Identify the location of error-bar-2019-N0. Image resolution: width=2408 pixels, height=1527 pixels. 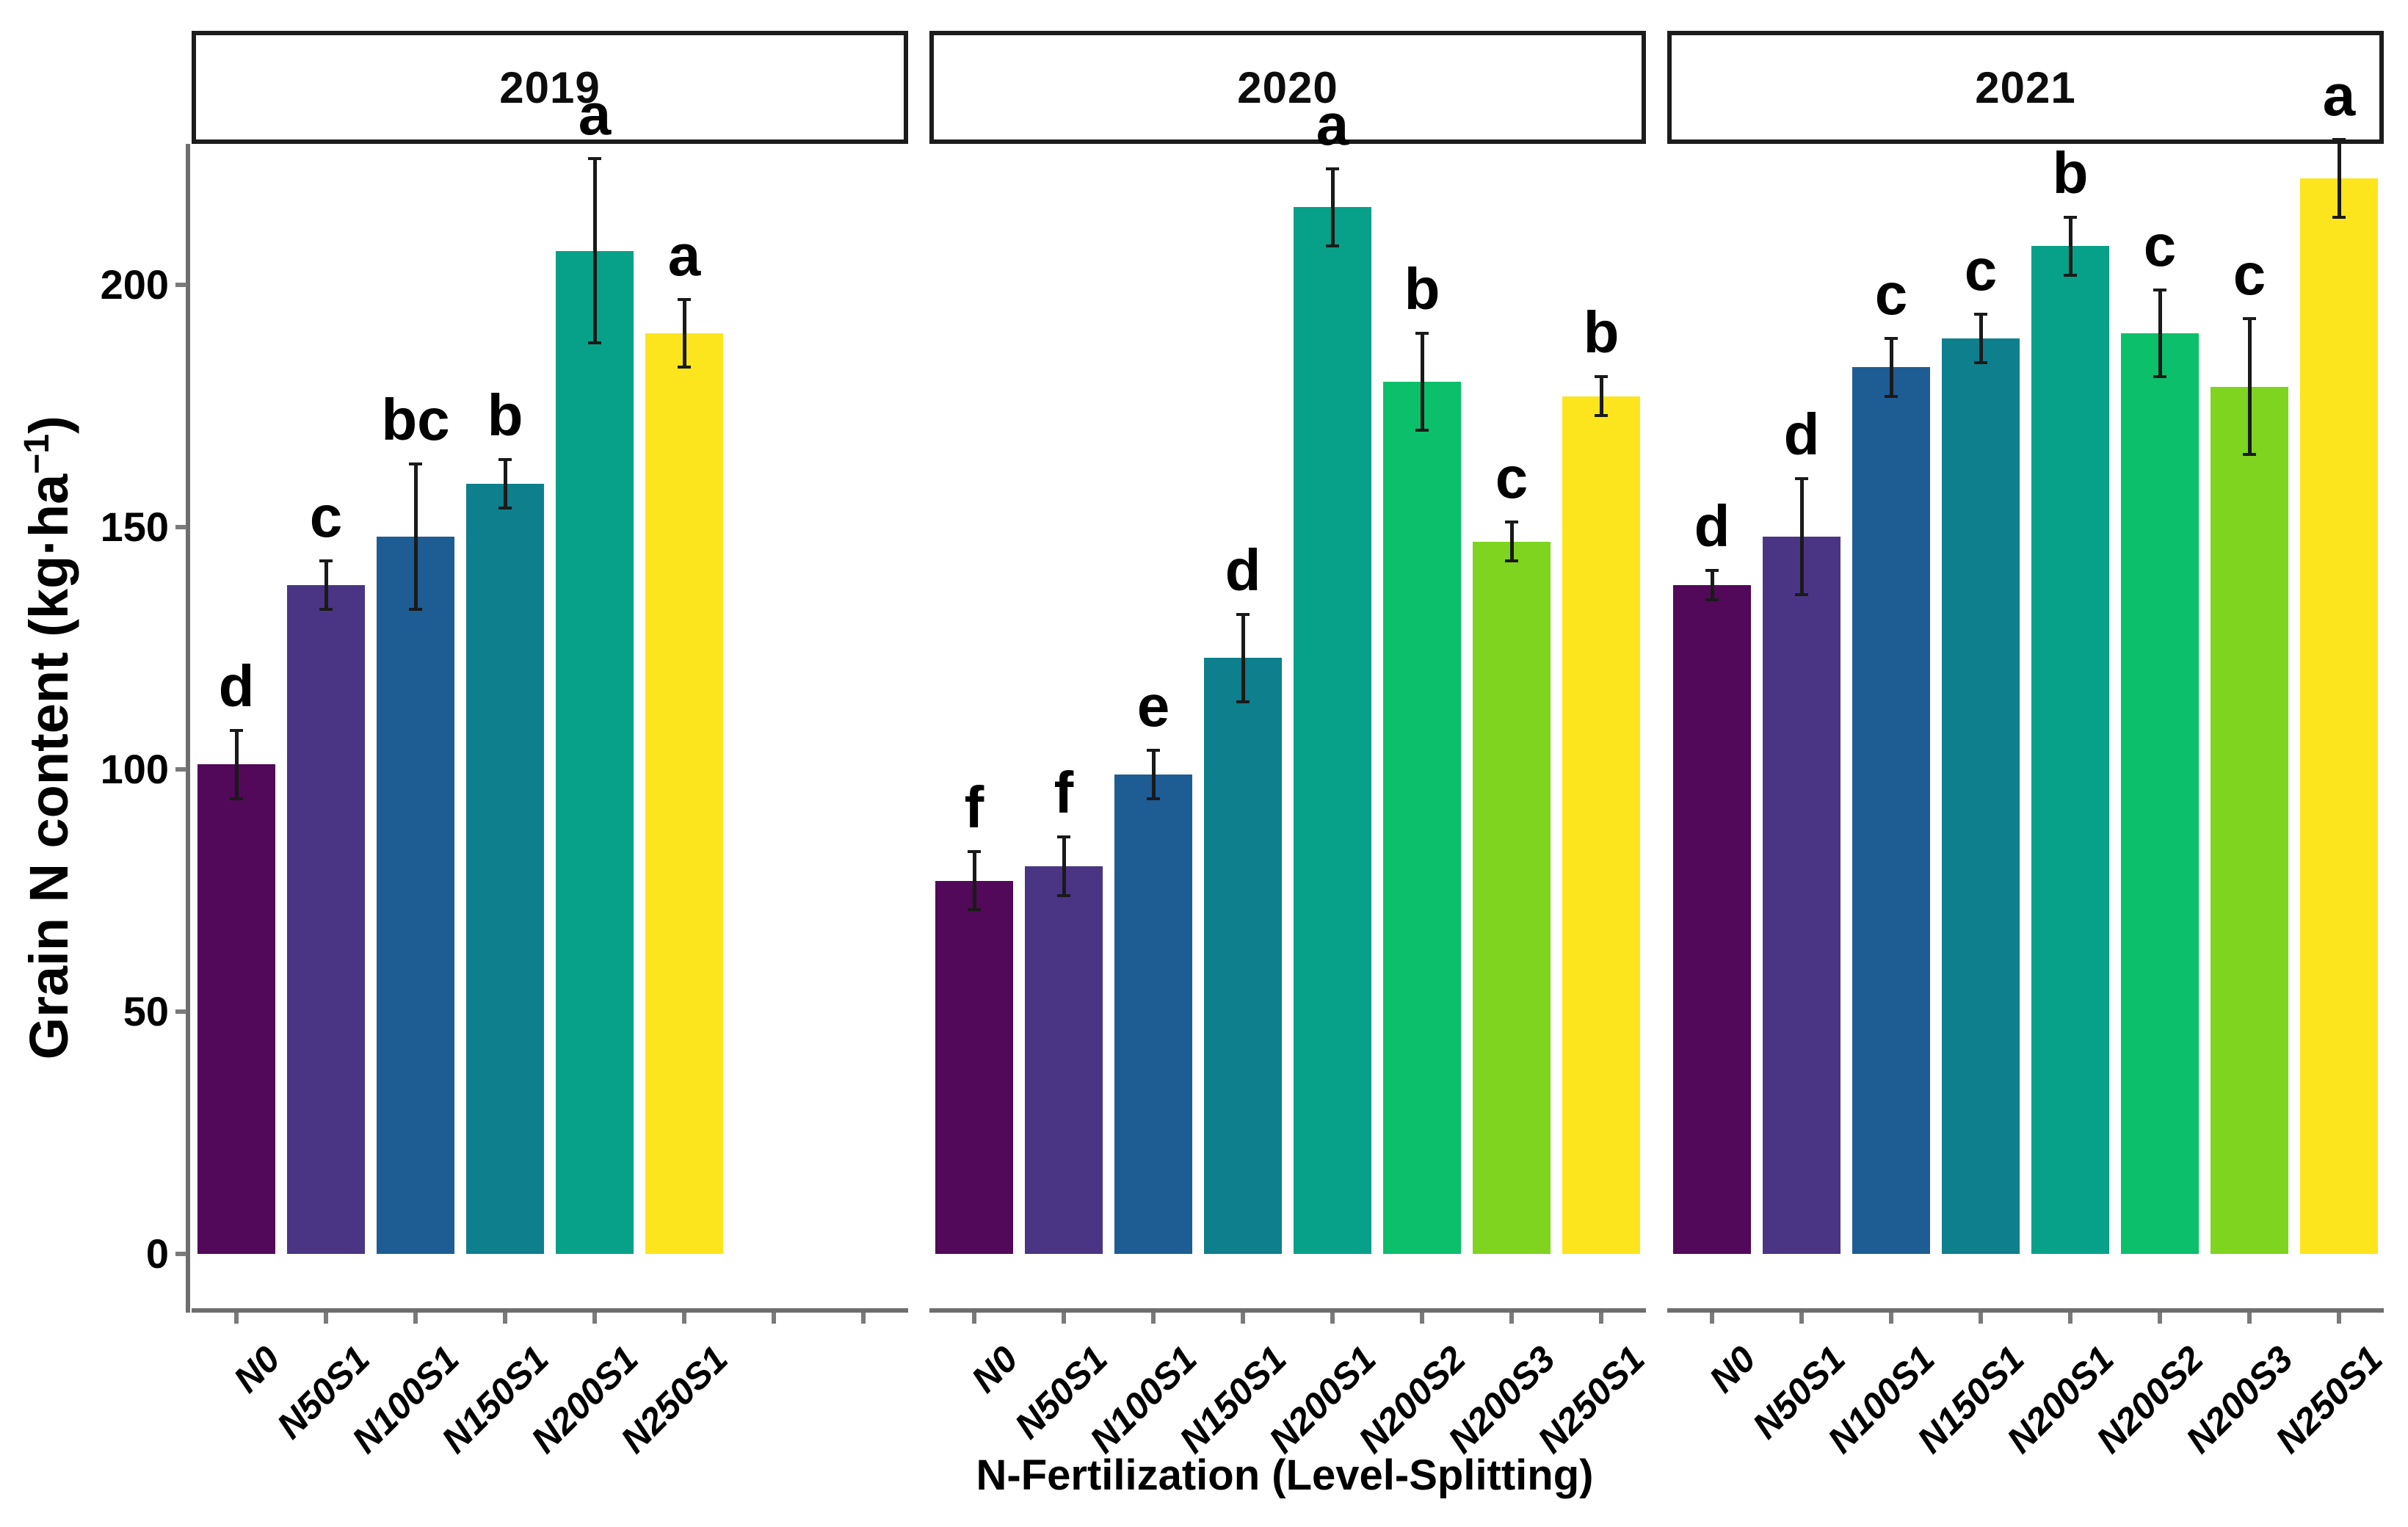
(237, 764).